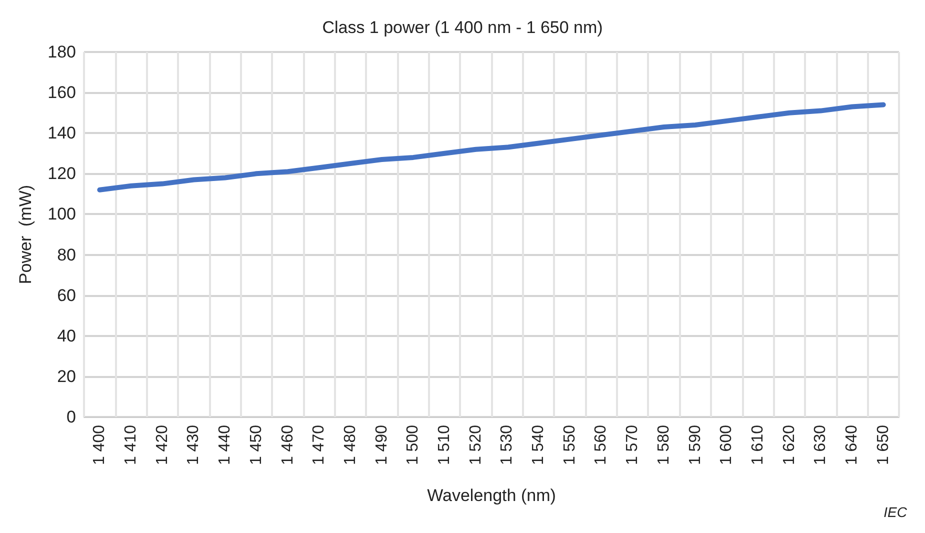  What do you see at coordinates (62, 174) in the screenshot?
I see `y-tick-label: 120` at bounding box center [62, 174].